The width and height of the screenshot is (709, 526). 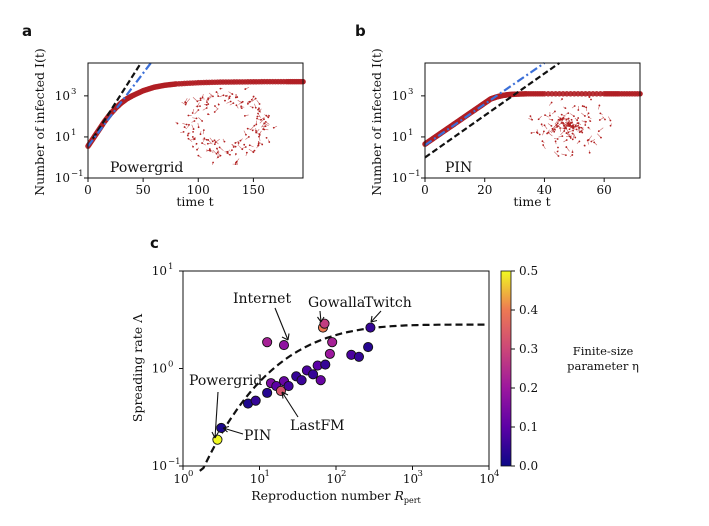 What do you see at coordinates (344, 397) in the screenshot?
I see `theory-curve` at bounding box center [344, 397].